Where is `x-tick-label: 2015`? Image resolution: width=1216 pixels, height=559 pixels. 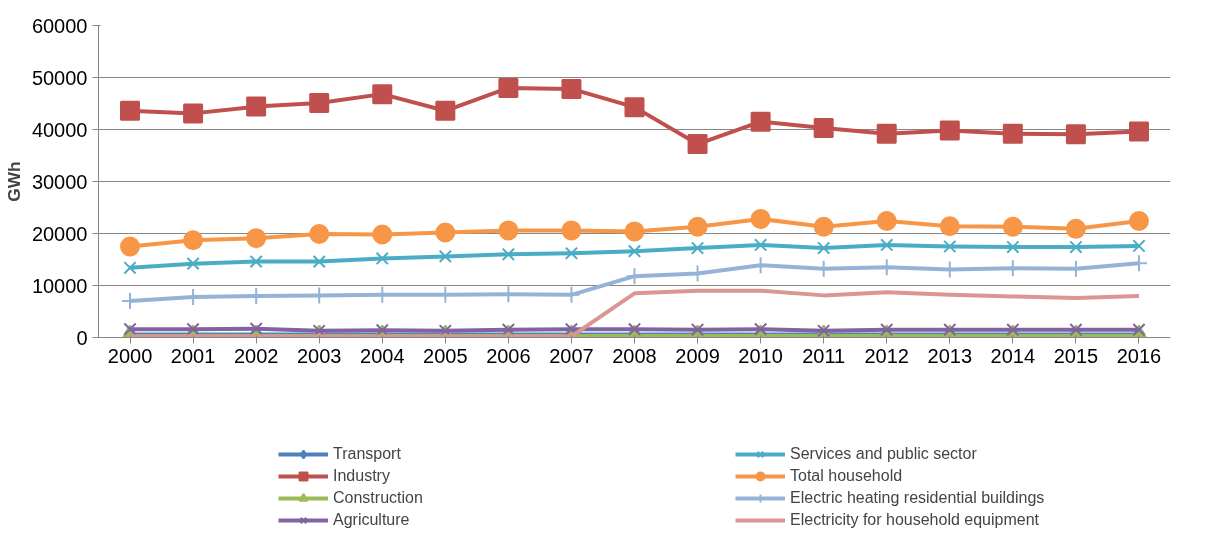 x-tick-label: 2015 is located at coordinates (1076, 355).